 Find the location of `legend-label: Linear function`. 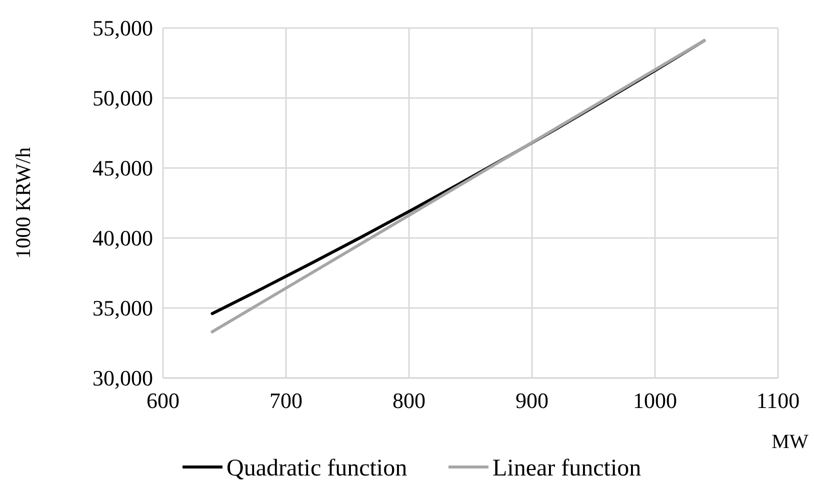

legend-label: Linear function is located at coordinates (567, 468).